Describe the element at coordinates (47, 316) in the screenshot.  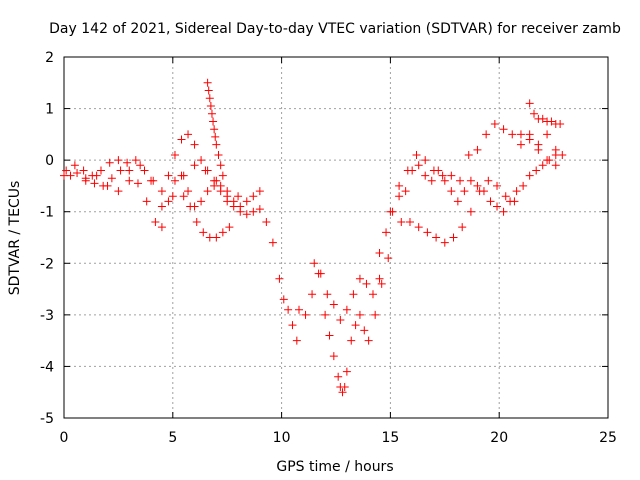
I see `y-tick-label: -3` at that location.